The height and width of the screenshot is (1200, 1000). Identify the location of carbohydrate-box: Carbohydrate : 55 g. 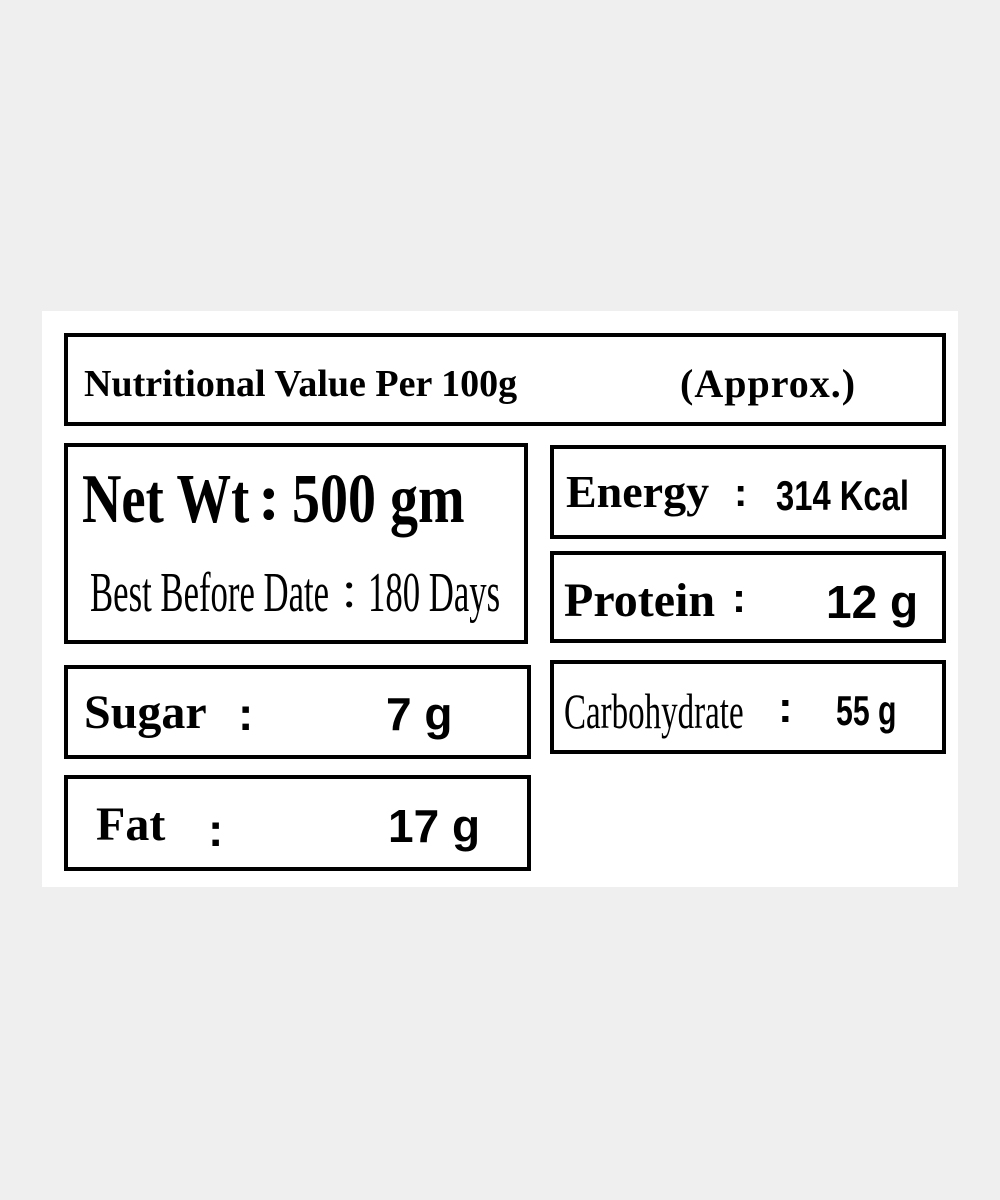
(748, 707).